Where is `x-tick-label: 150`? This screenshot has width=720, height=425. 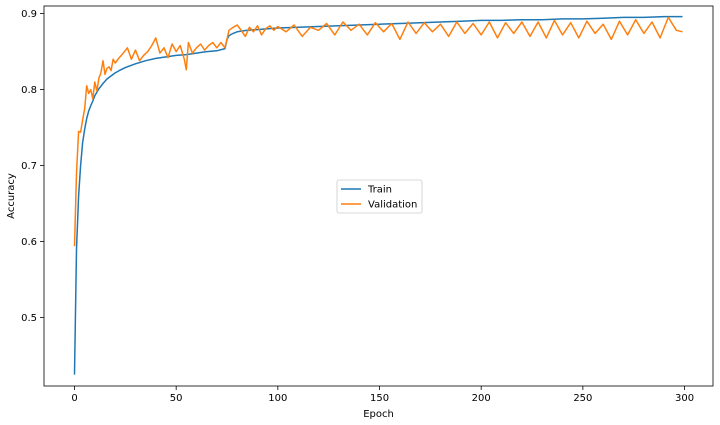 x-tick-label: 150 is located at coordinates (379, 398).